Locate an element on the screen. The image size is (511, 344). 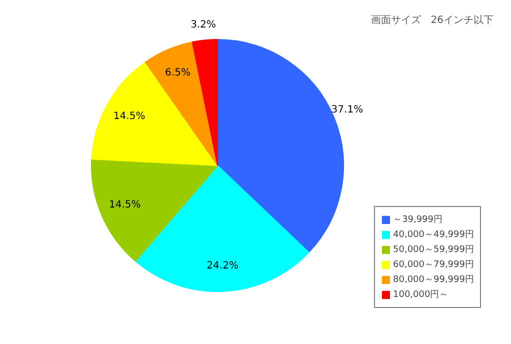
legend-label: 60,000～79,999円 is located at coordinates (433, 265).